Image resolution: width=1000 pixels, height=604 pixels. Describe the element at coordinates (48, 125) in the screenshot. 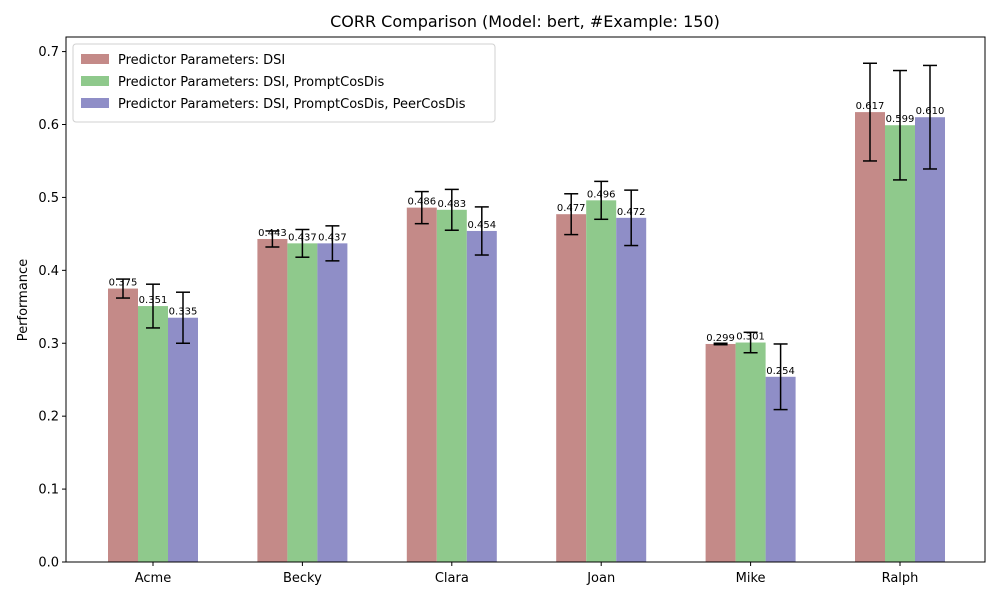

I see `y-tick-label: 0.6` at that location.